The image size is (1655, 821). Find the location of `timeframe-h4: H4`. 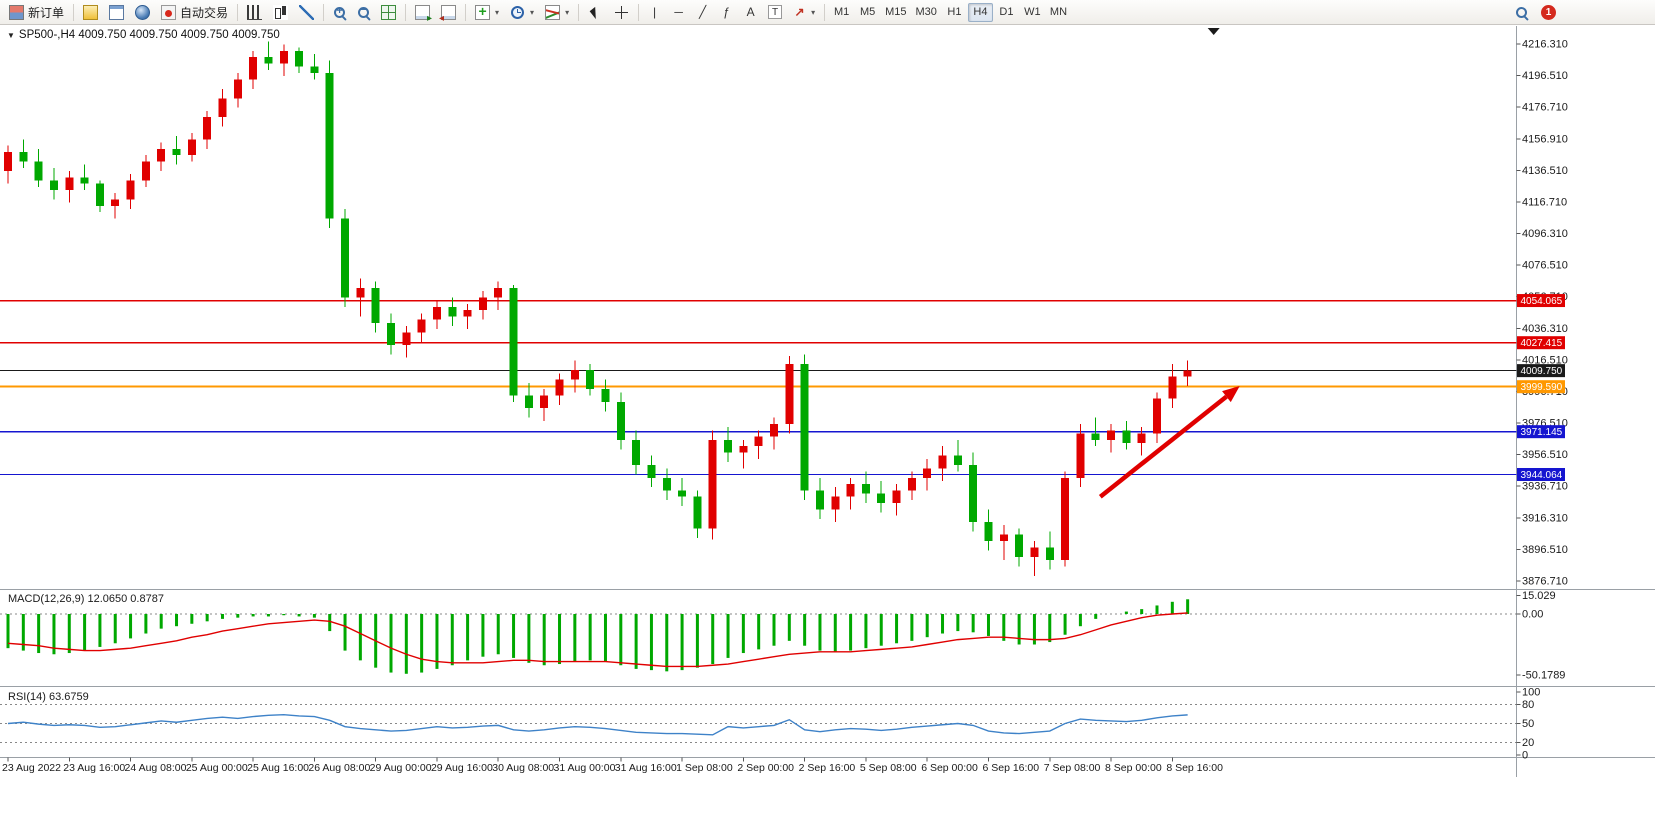

timeframe-h4: H4 is located at coordinates (980, 12).